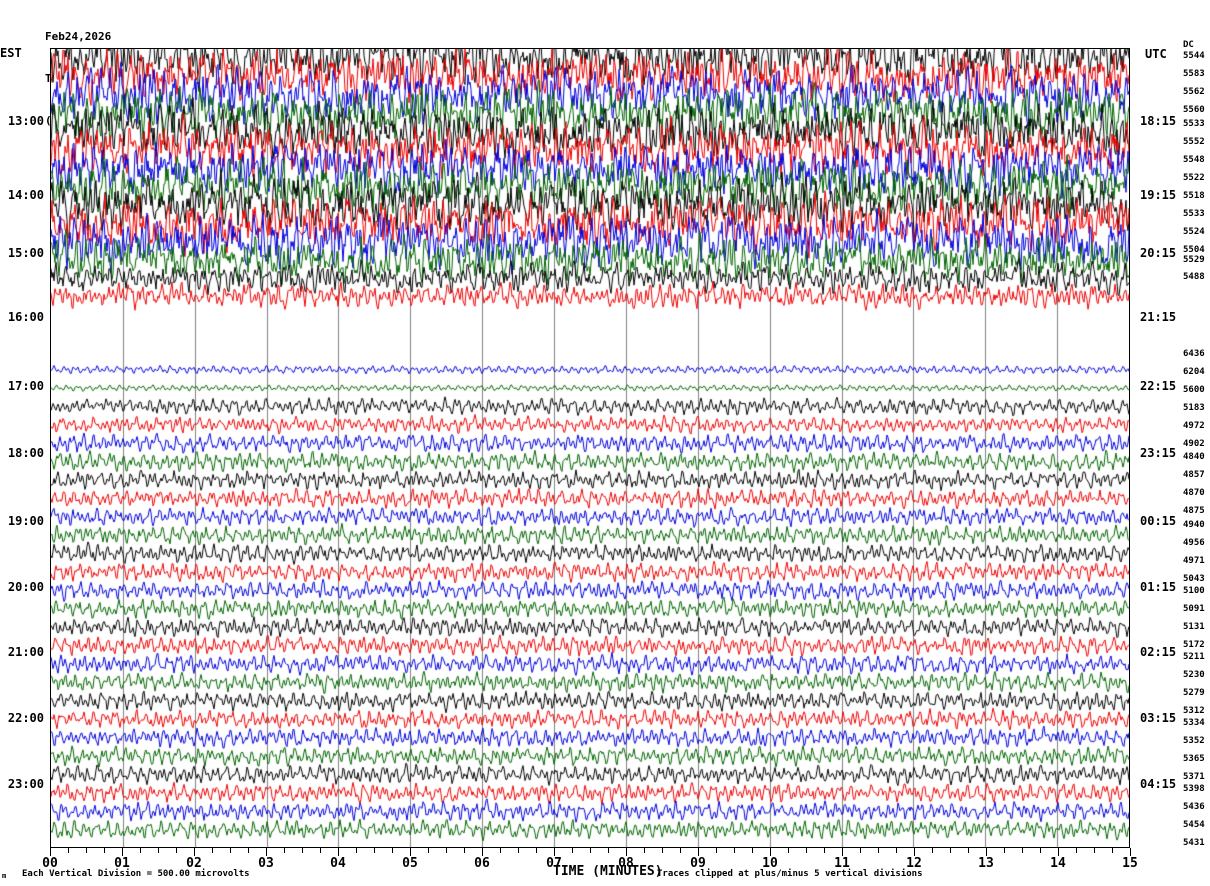 The width and height of the screenshot is (1210, 886). I want to click on left-time-label: 22:00, so click(25, 718).